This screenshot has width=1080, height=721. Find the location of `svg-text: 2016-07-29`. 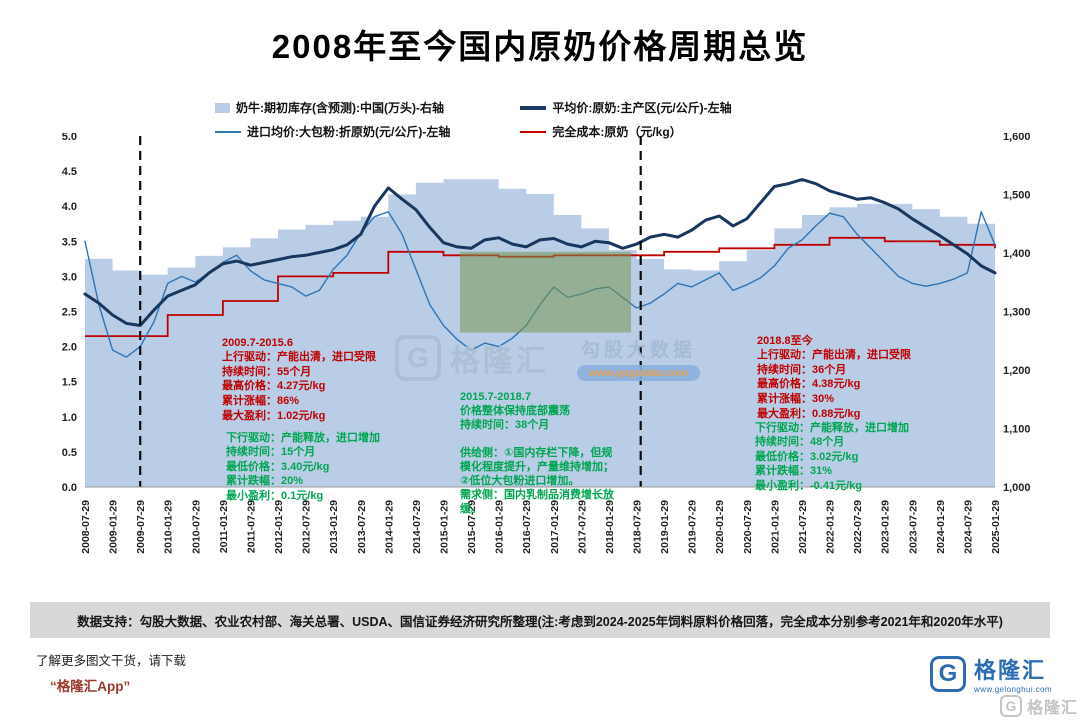

svg-text: 2016-07-29 is located at coordinates (527, 527).